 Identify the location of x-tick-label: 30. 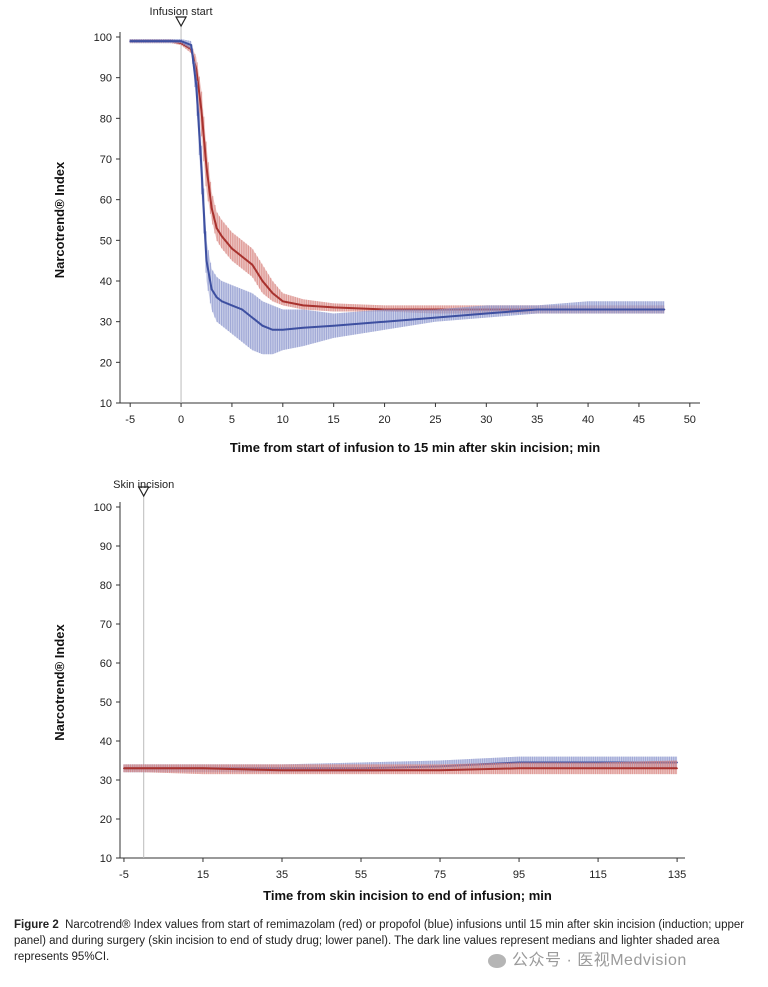
(486, 420).